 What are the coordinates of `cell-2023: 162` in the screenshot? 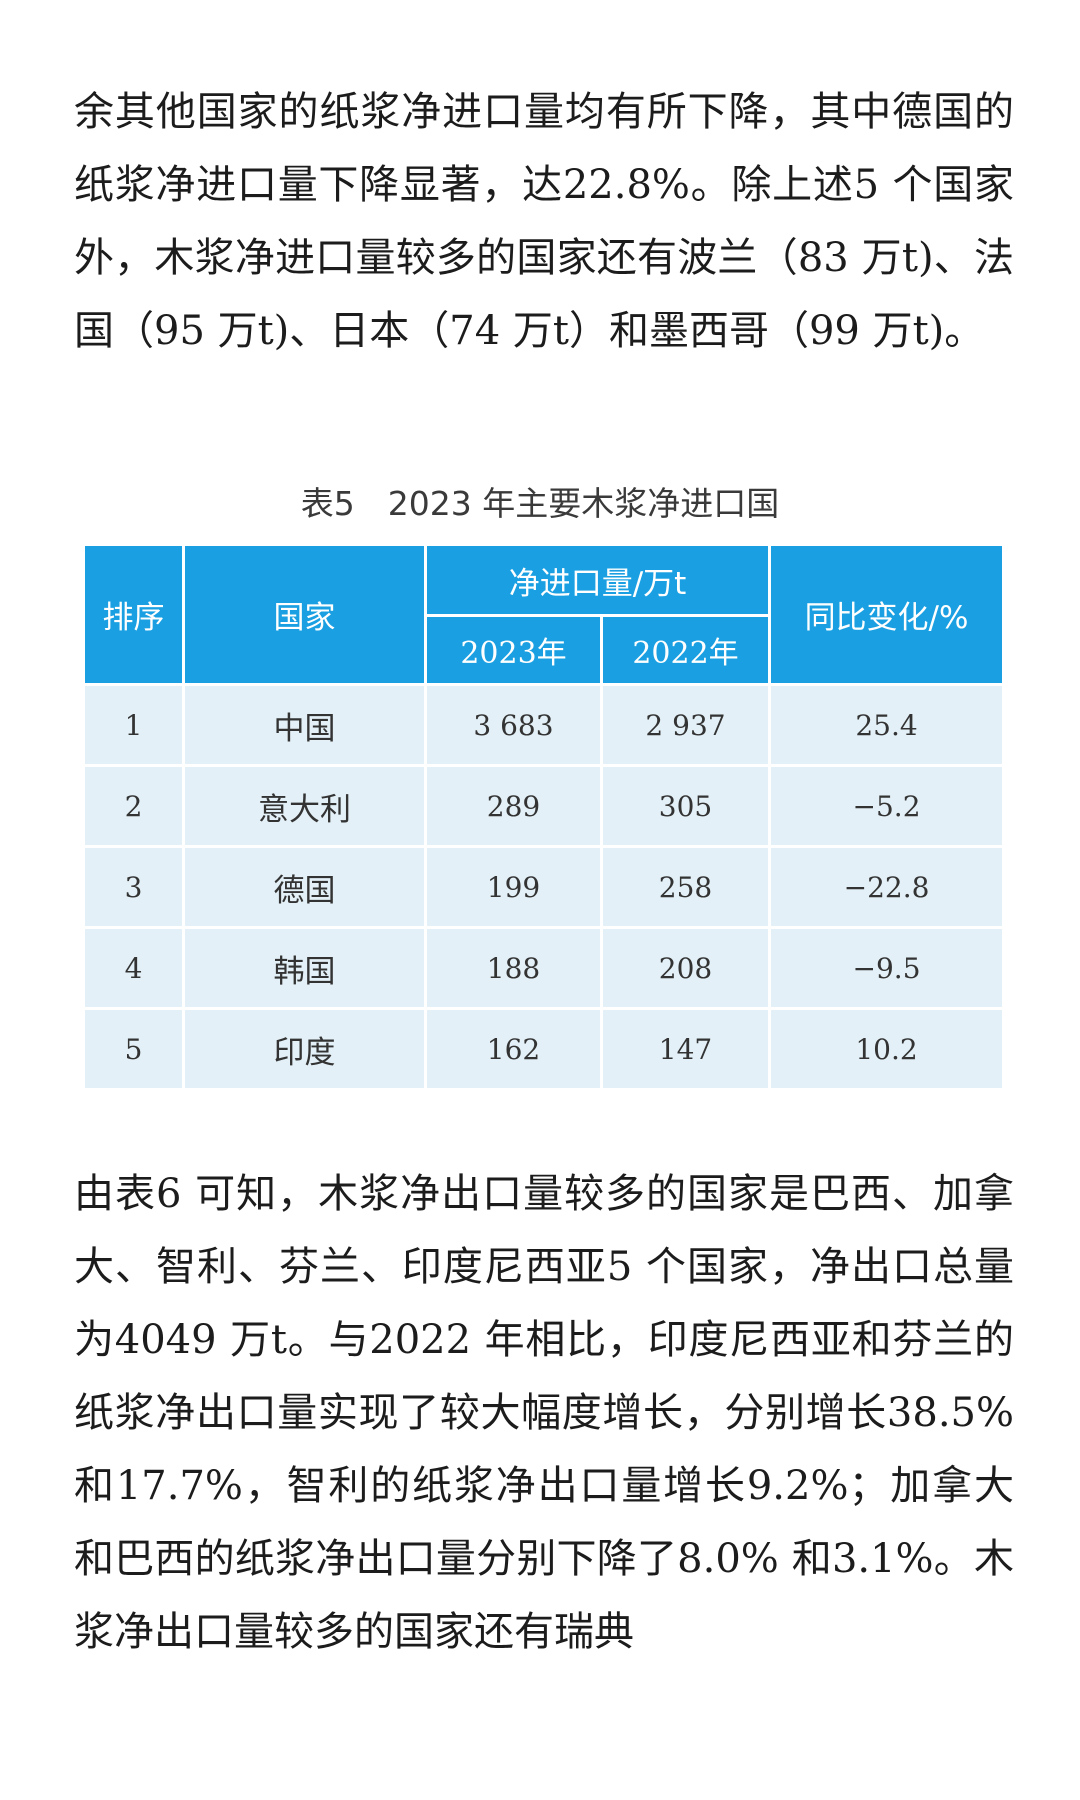 It's located at (513, 1049).